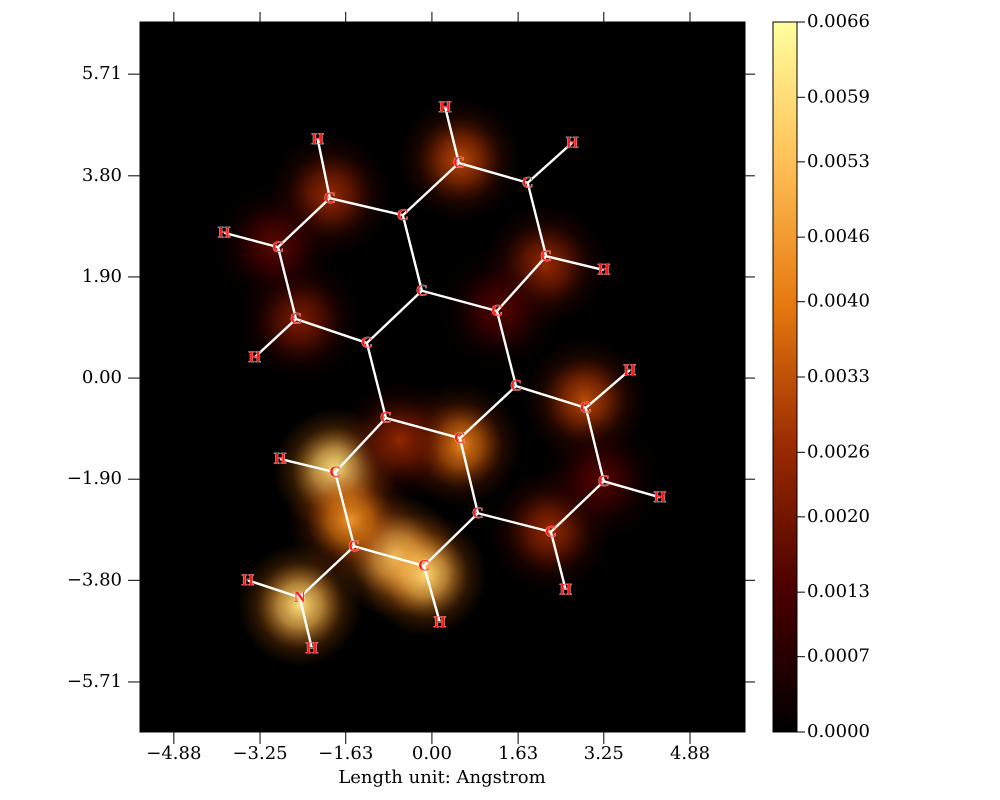 Image resolution: width=1000 pixels, height=800 pixels. I want to click on atom-label: N, so click(300, 597).